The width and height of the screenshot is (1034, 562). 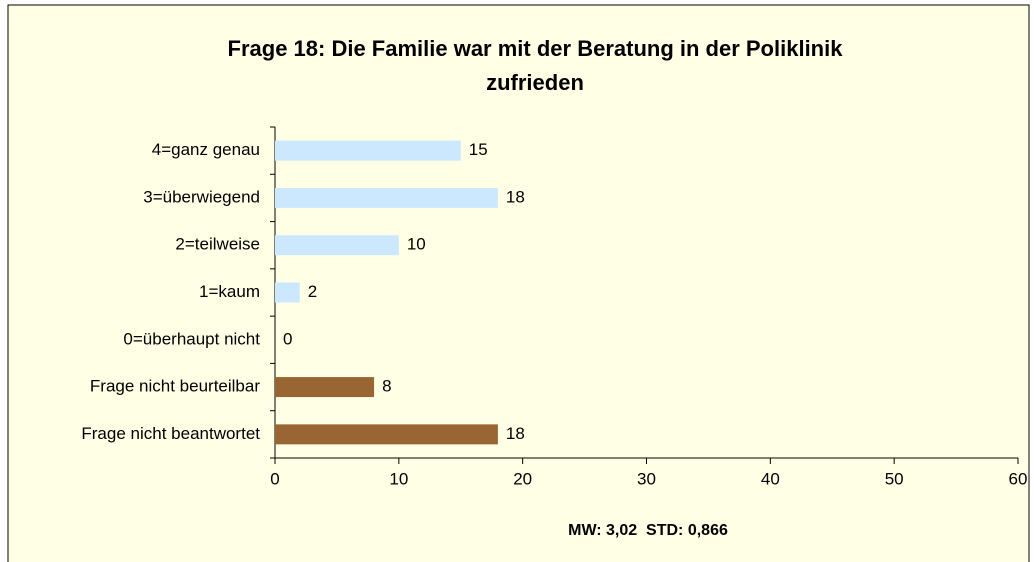 I want to click on y-tick-label: 1=kaum, so click(x=229, y=291).